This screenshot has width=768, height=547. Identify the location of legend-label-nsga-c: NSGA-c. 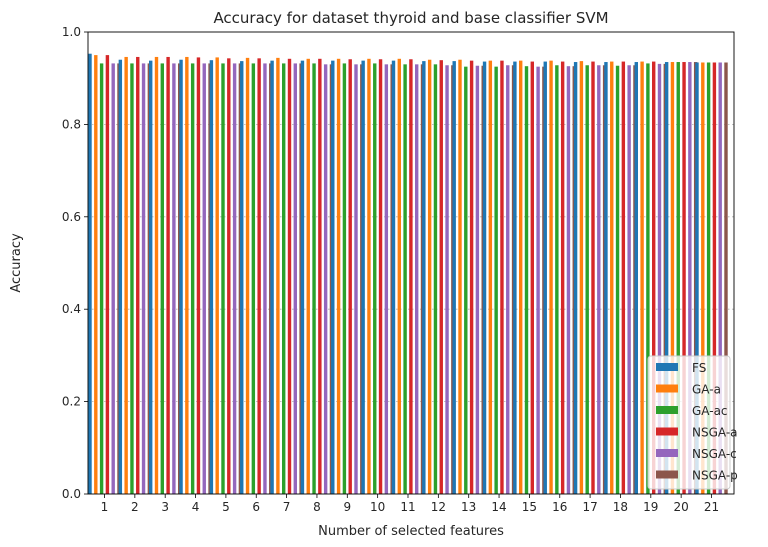
(714, 454).